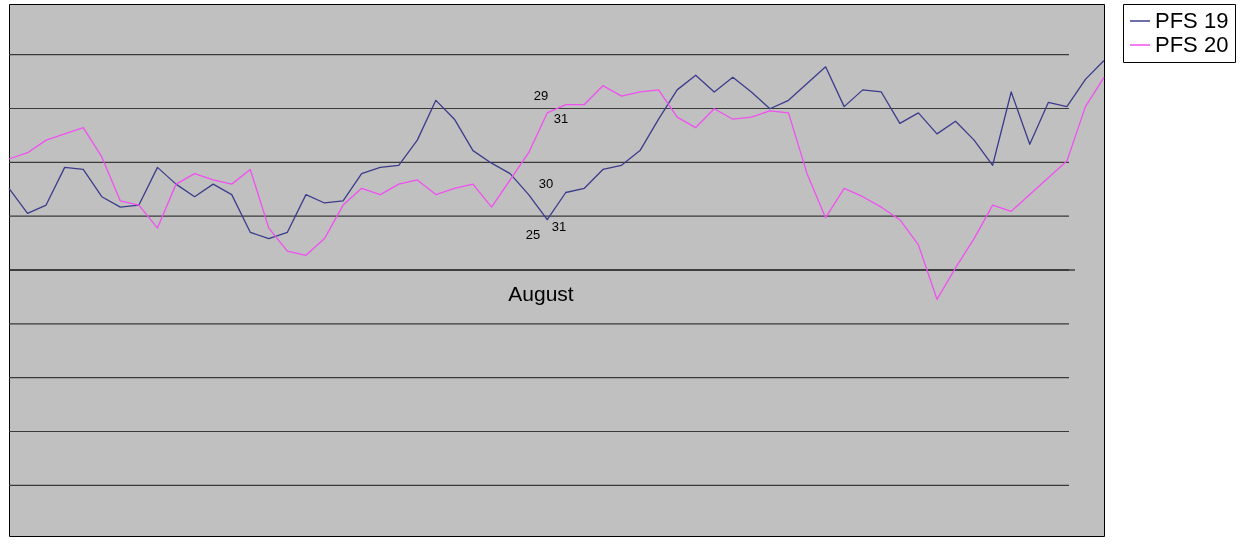  I want to click on annotation: 29, so click(541, 95).